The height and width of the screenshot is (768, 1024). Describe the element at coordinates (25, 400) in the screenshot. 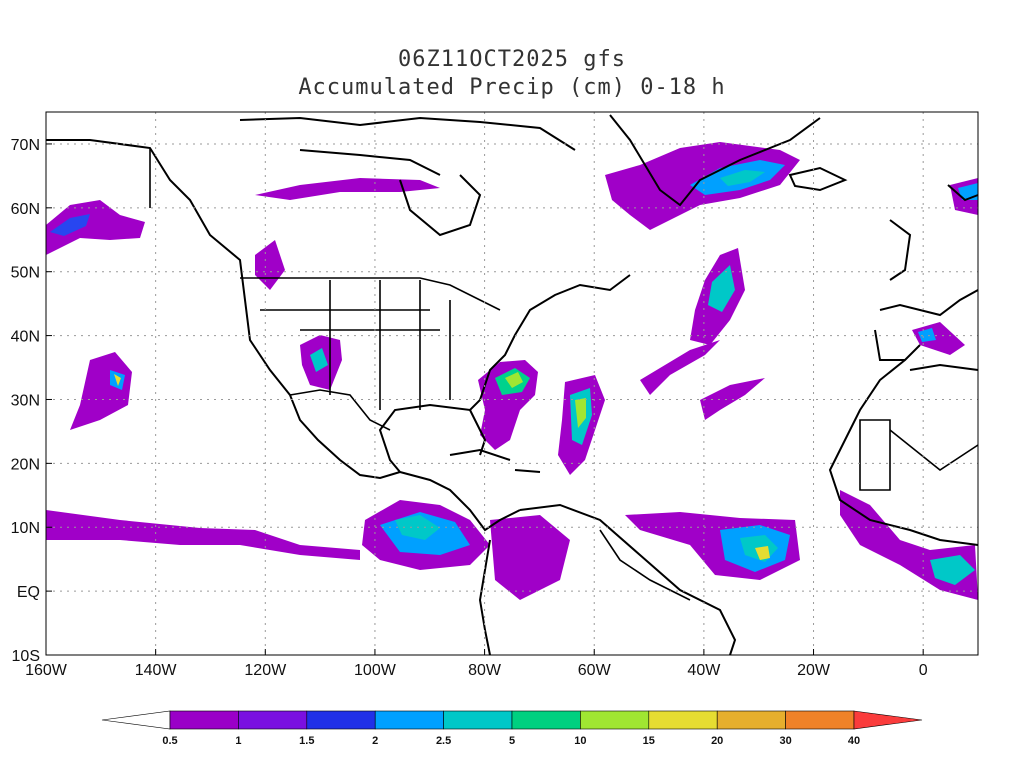

I see `lat-tick-label: 30N` at that location.